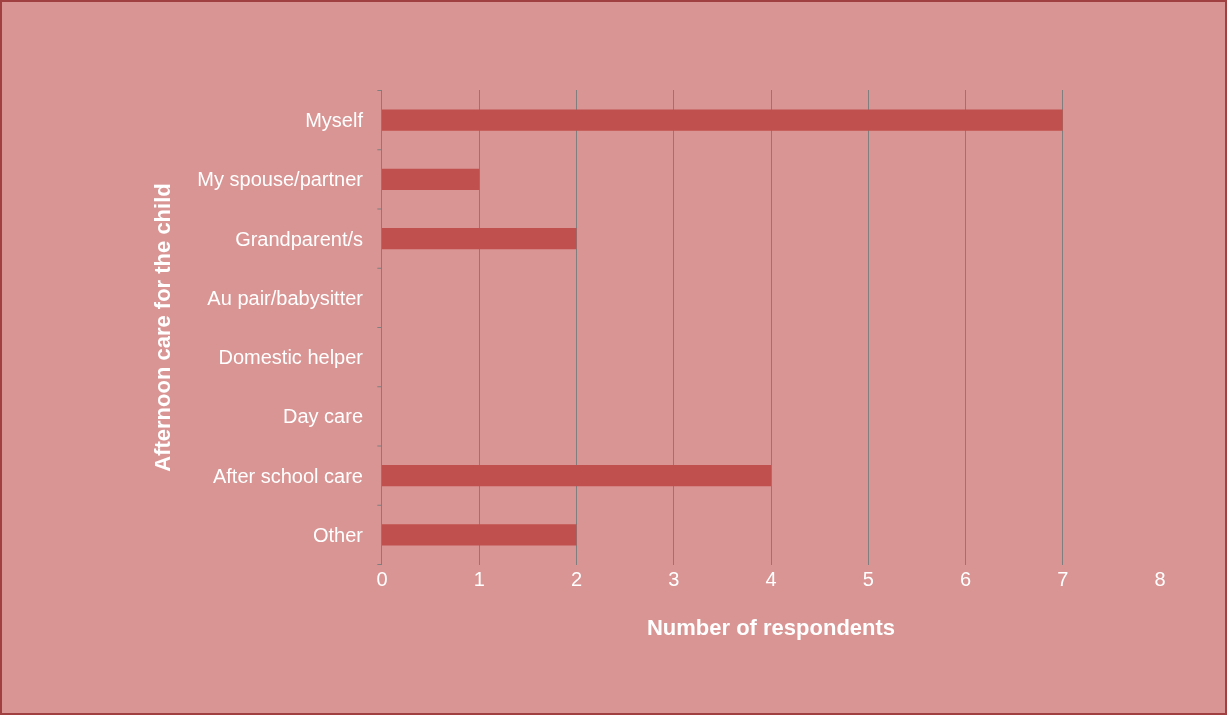  Describe the element at coordinates (771, 627) in the screenshot. I see `x-axis-title: Number of respondents` at that location.